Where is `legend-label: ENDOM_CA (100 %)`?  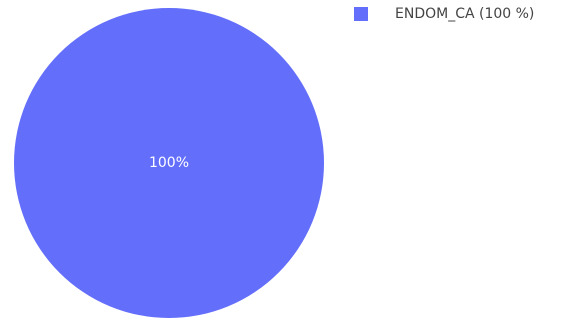 legend-label: ENDOM_CA (100 %) is located at coordinates (464, 14).